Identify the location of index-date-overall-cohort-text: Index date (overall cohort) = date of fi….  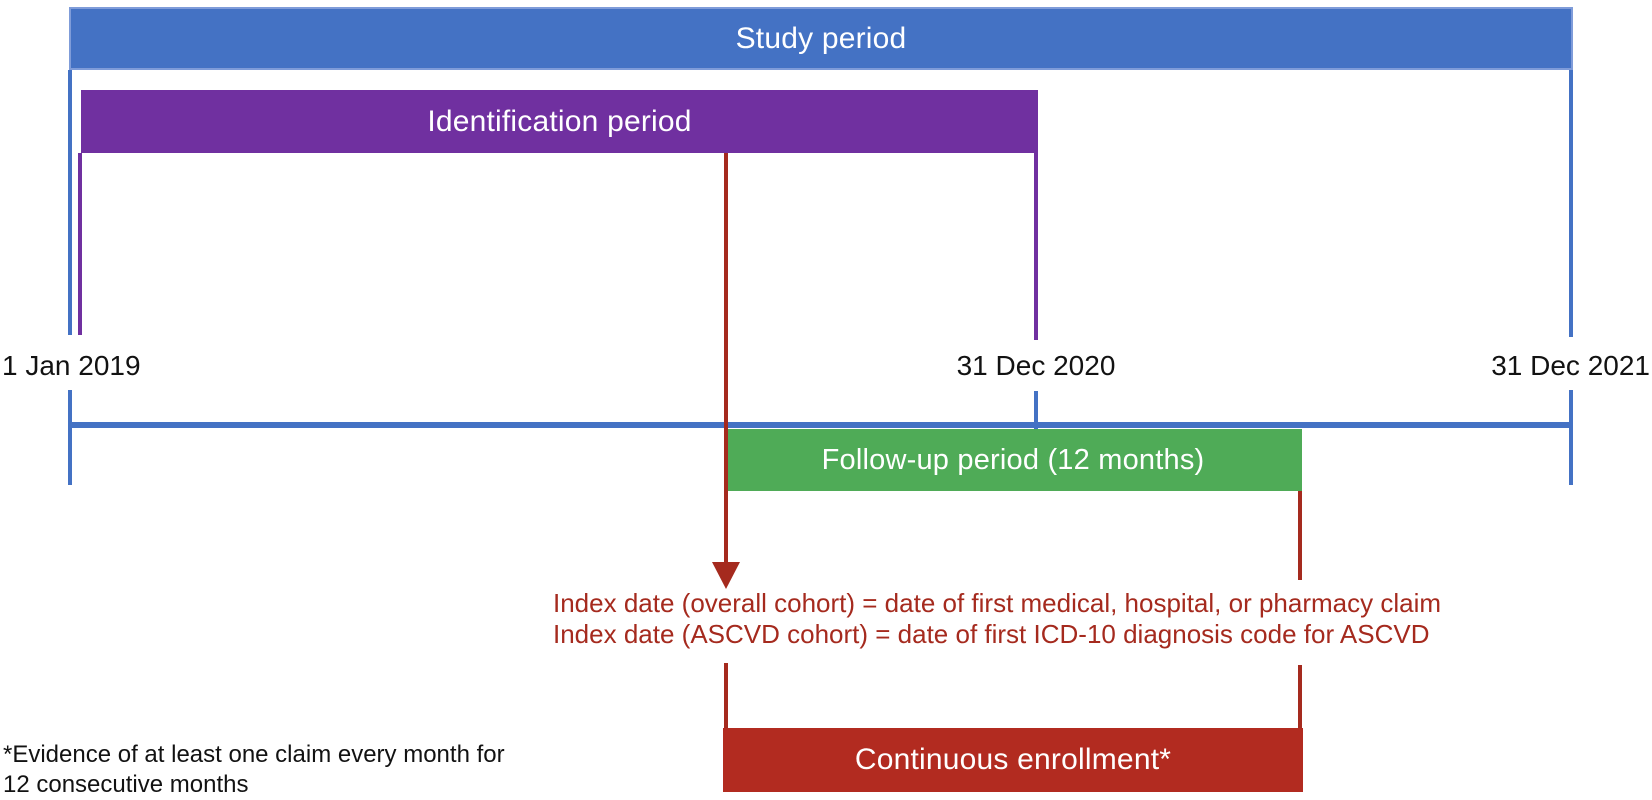
(997, 603).